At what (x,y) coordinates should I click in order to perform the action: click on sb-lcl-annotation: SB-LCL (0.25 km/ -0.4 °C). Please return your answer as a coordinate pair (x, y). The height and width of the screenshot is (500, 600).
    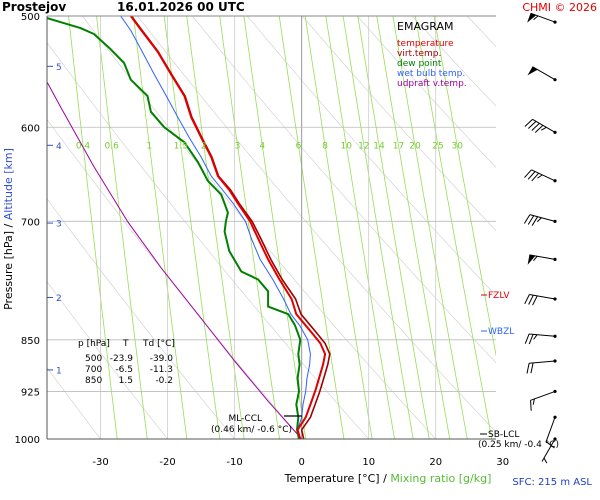
    Looking at the image, I should click on (518, 440).